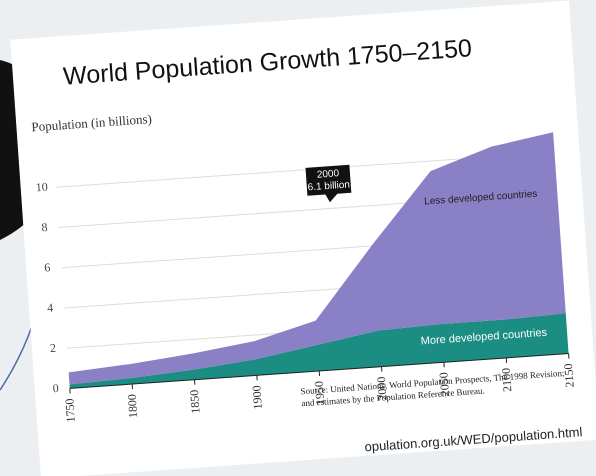 The width and height of the screenshot is (596, 476). I want to click on y-tick-label: 4, so click(50, 307).